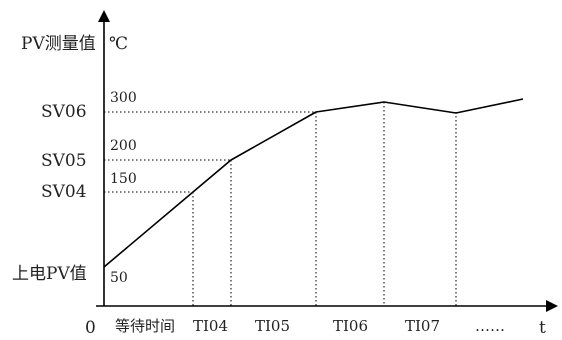 The image size is (562, 340). What do you see at coordinates (58, 44) in the screenshot?
I see `y-axis-title: PV测量值` at bounding box center [58, 44].